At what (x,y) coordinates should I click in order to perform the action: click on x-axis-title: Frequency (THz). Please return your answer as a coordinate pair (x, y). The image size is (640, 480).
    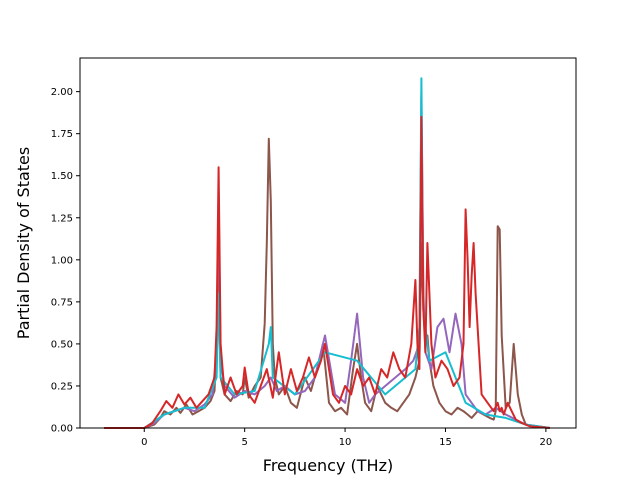
    Looking at the image, I should click on (328, 465).